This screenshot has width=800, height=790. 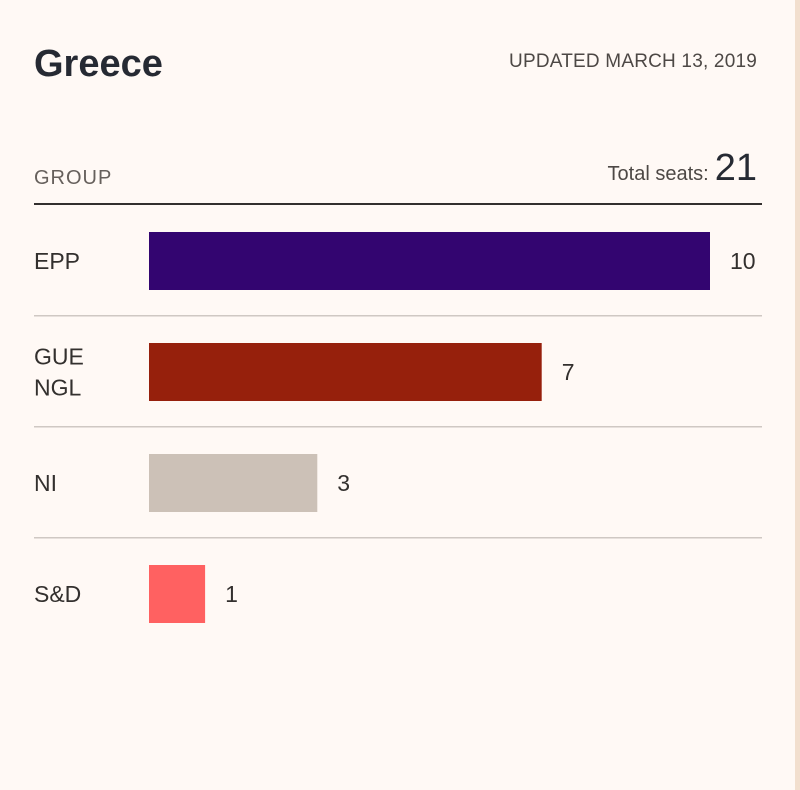 What do you see at coordinates (398, 496) in the screenshot?
I see `bar-row: NI 3` at bounding box center [398, 496].